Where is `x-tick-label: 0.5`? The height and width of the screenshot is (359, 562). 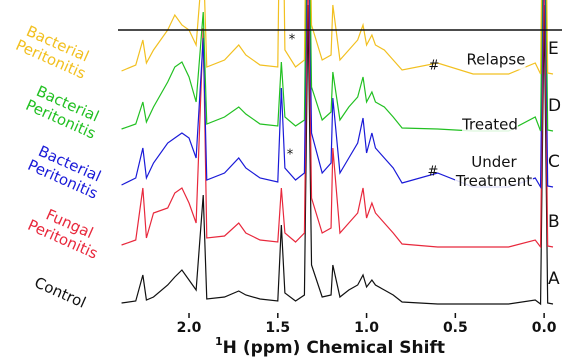 x-tick-label: 0.5 is located at coordinates (455, 328).